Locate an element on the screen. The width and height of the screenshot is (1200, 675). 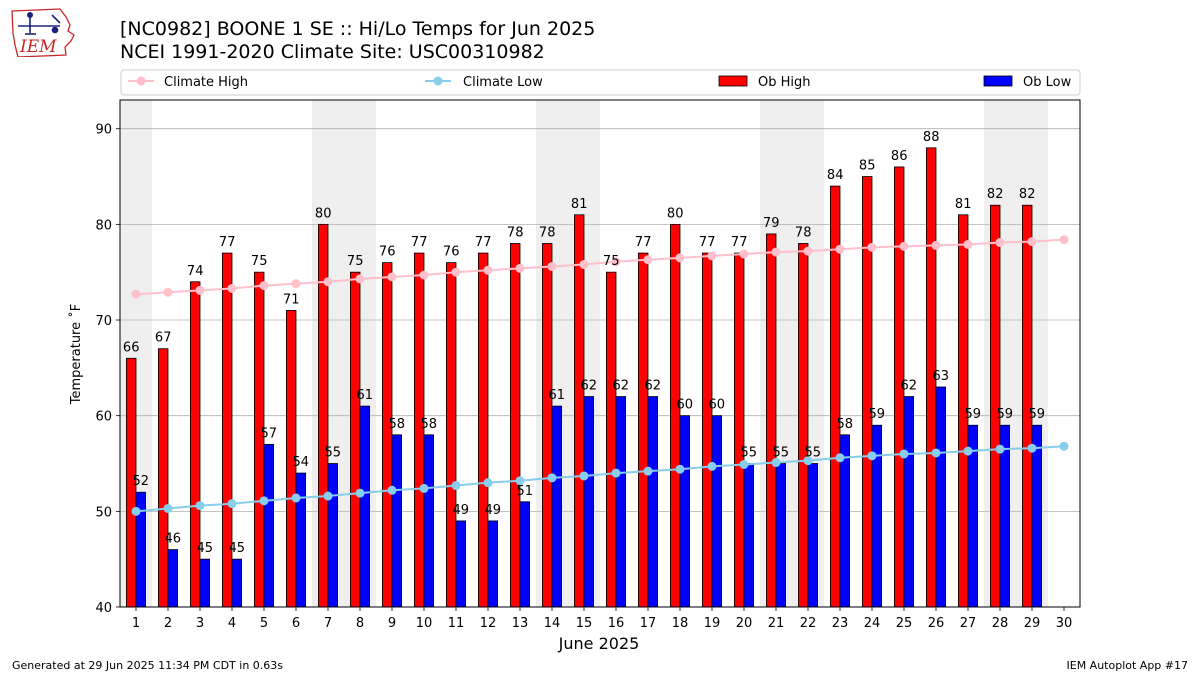
climate-high-line is located at coordinates (600, 267).